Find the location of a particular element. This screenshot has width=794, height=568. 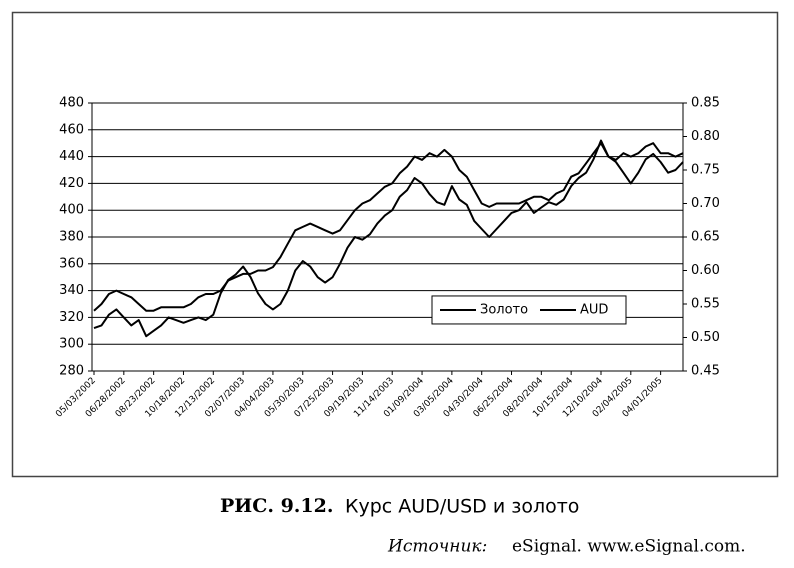

y-tick-label: 340 is located at coordinates (71, 290).